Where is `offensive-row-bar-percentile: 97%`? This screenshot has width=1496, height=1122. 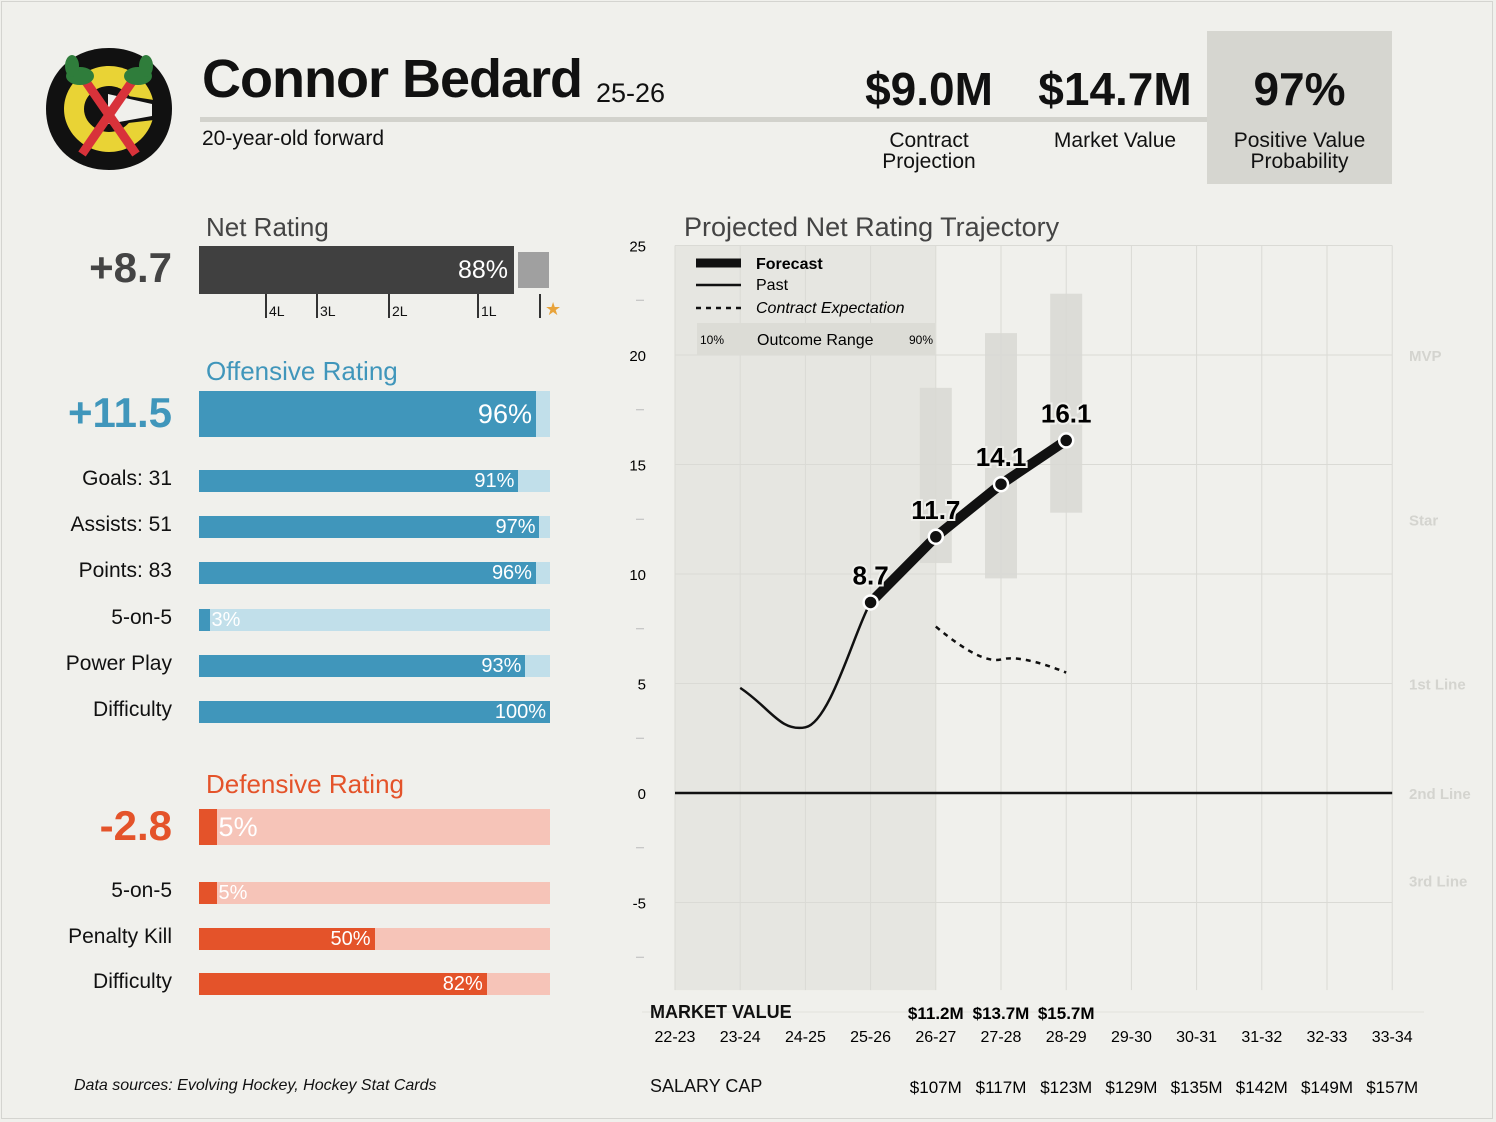
offensive-row-bar-percentile: 97% is located at coordinates (515, 527).